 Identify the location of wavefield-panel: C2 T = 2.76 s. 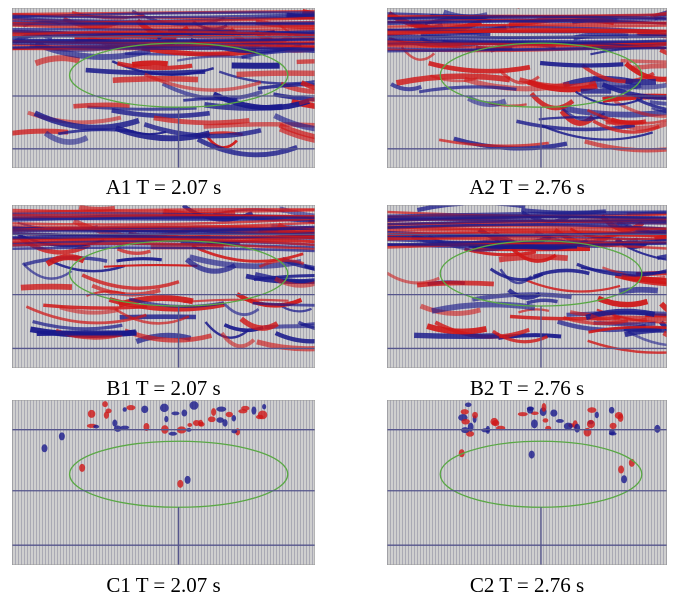
(527, 498).